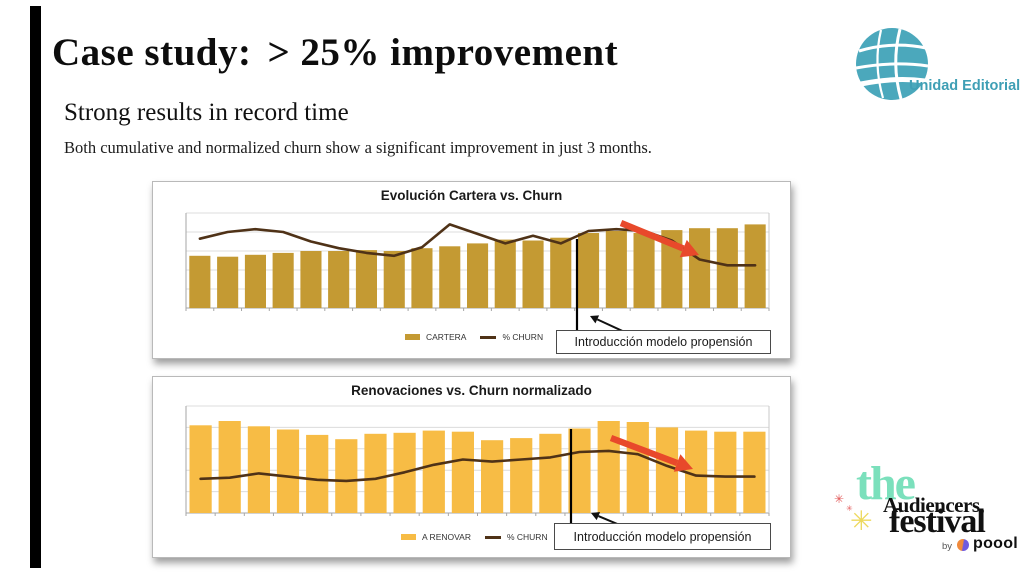 Image resolution: width=1024 pixels, height=572 pixels. What do you see at coordinates (477, 276) in the screenshot?
I see `cartera-churn-chart` at bounding box center [477, 276].